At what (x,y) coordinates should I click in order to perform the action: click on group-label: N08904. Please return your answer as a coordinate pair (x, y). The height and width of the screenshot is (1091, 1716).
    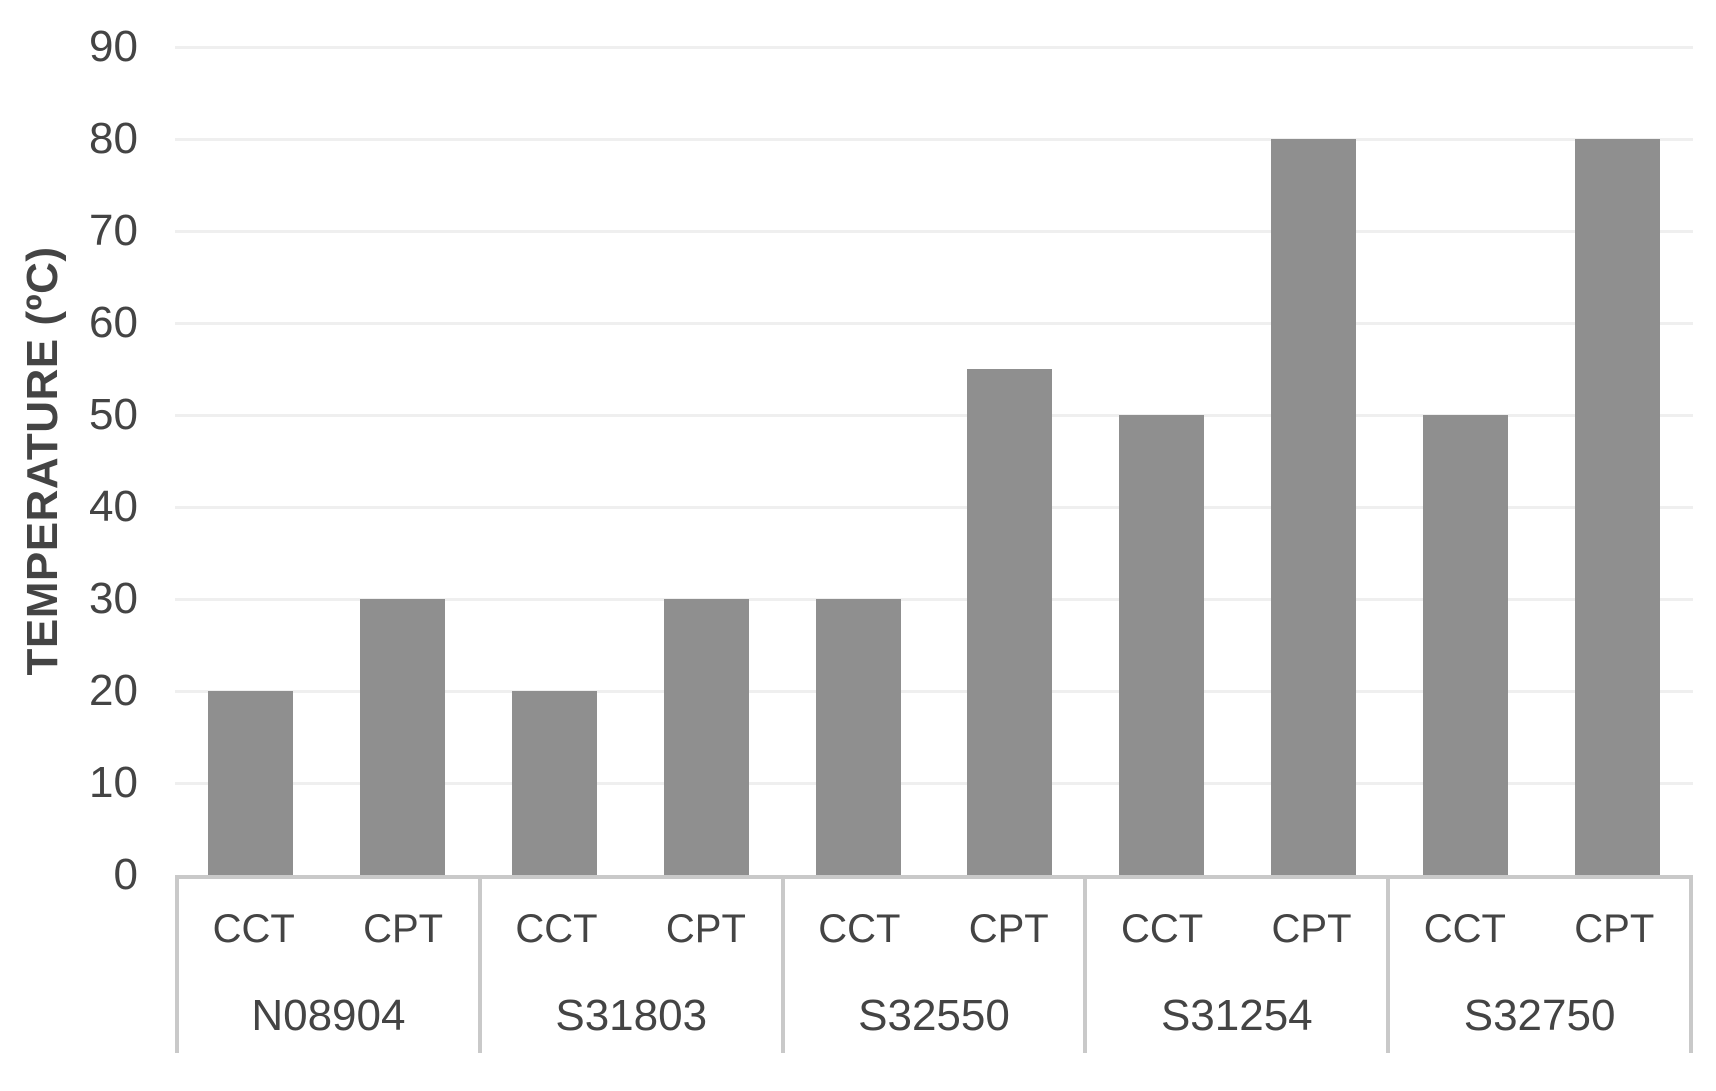
    Looking at the image, I should click on (328, 1015).